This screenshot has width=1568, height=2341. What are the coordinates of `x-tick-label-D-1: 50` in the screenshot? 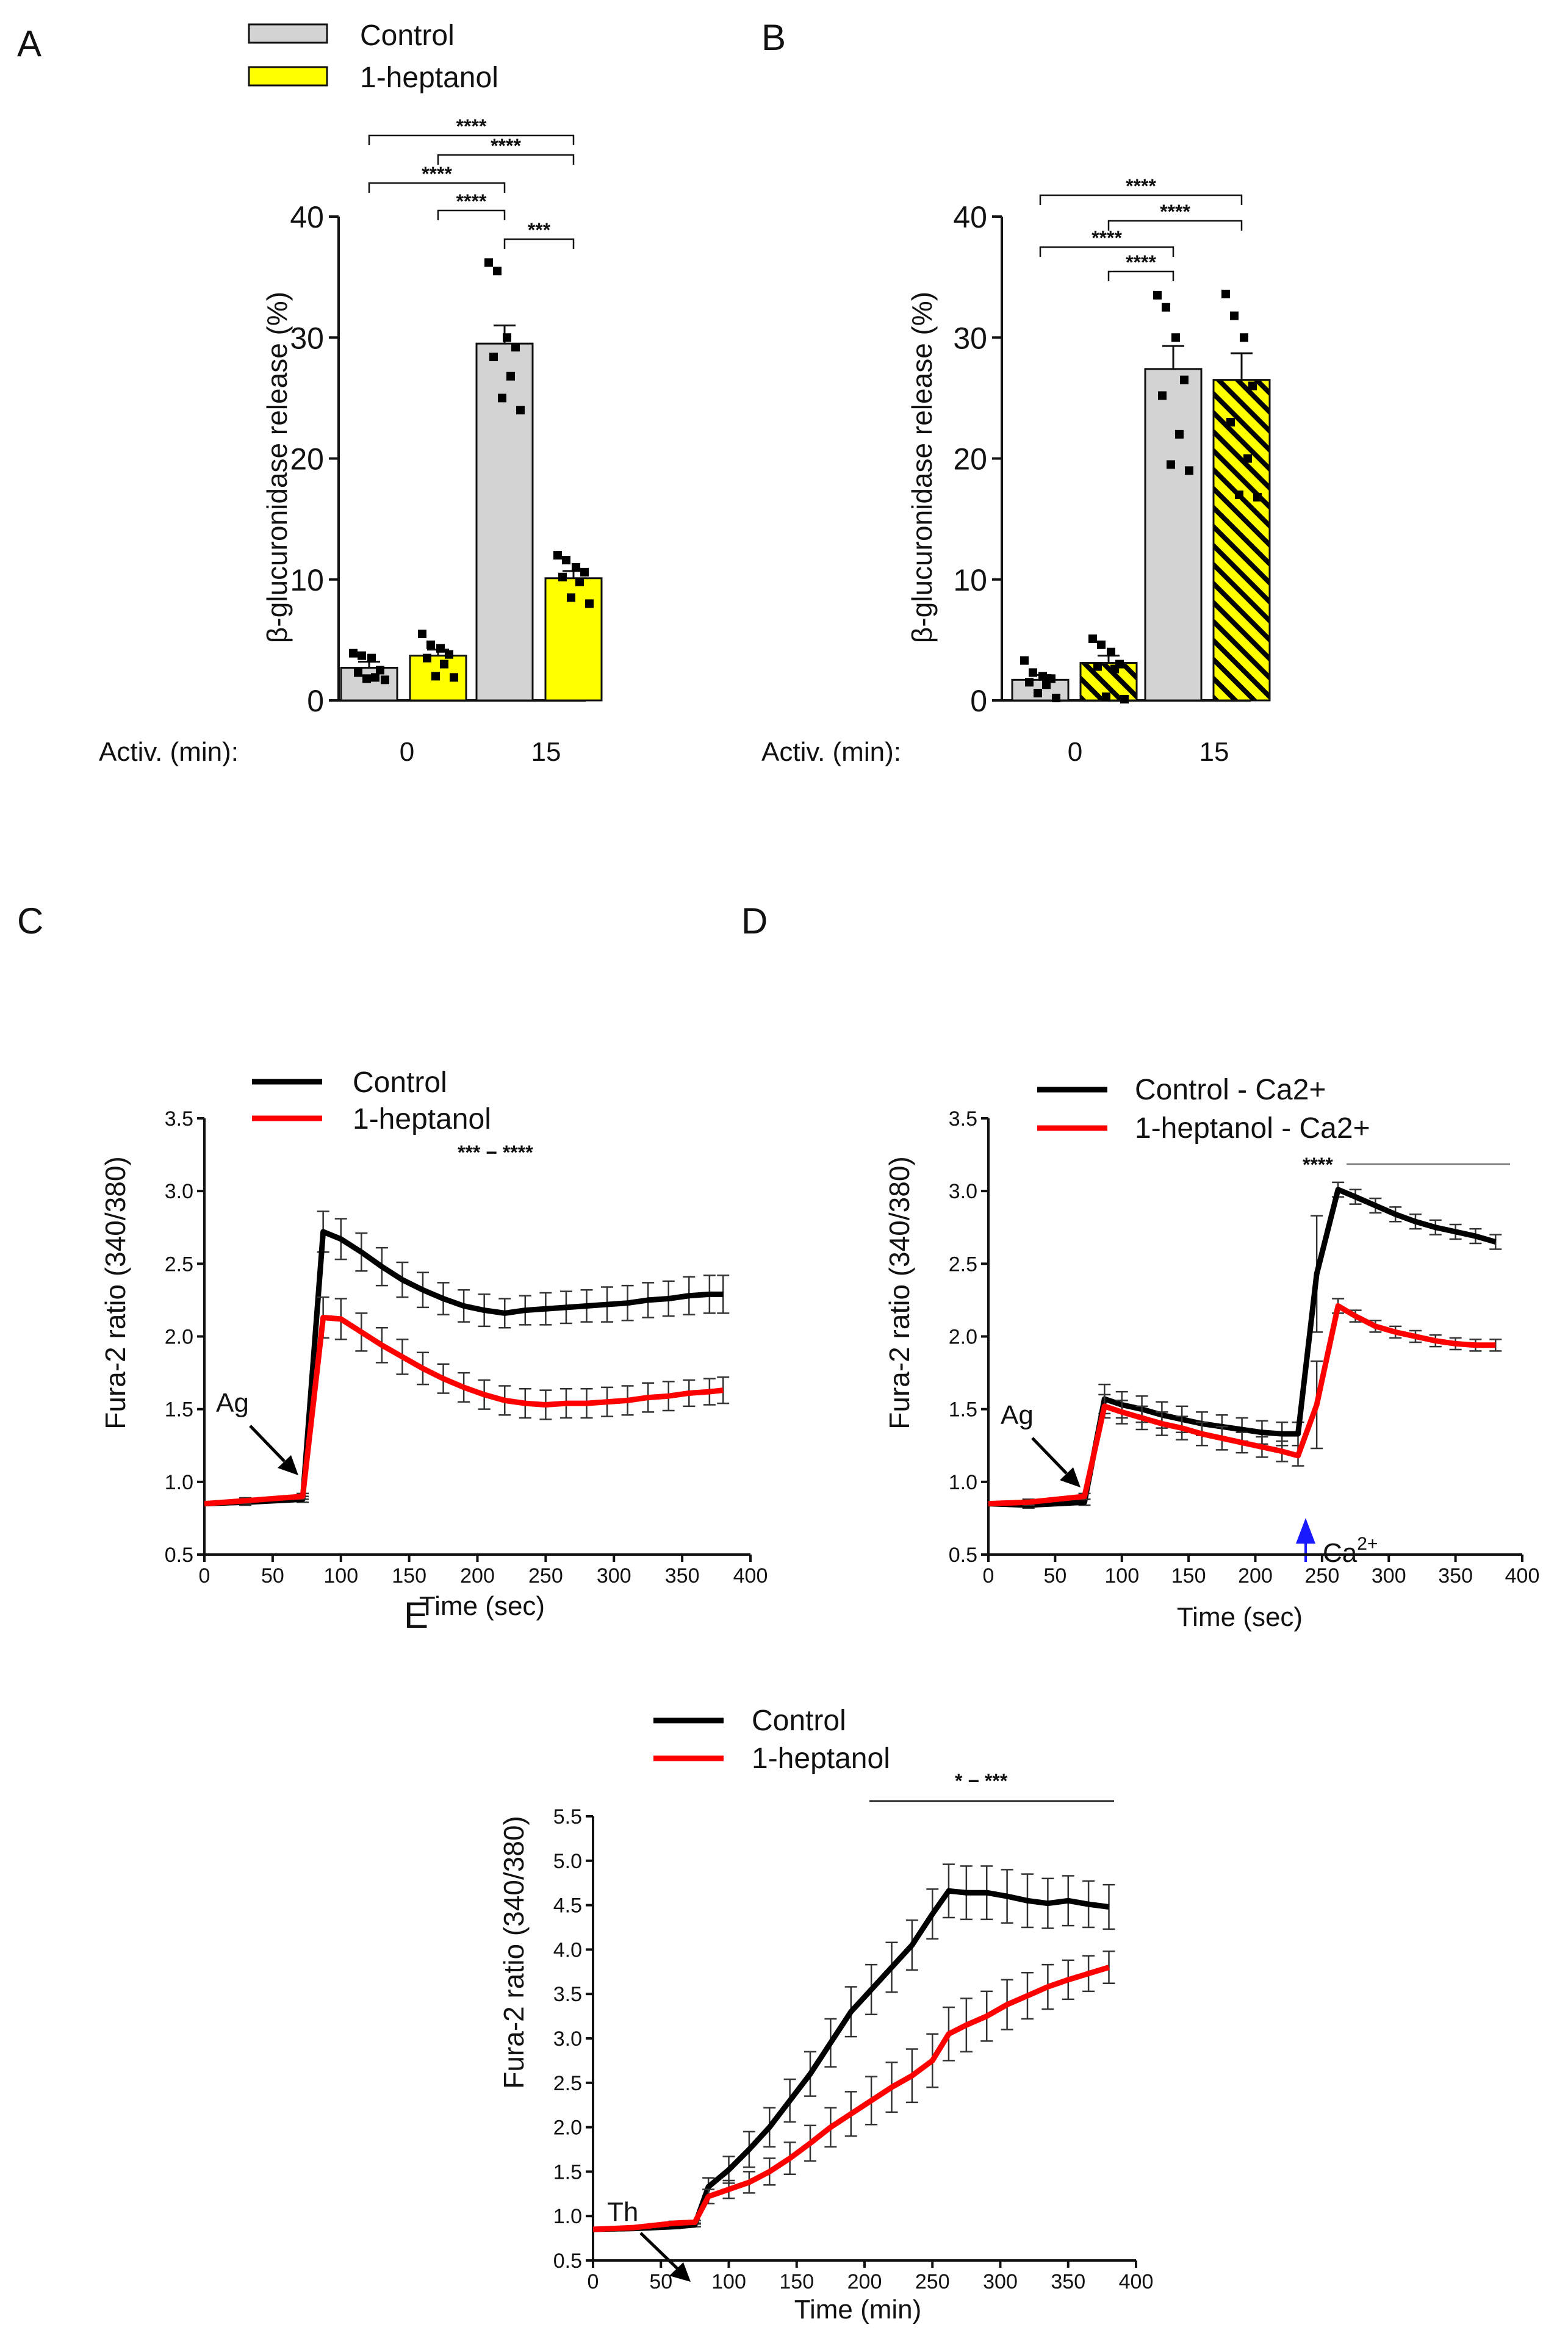 It's located at (1054, 1576).